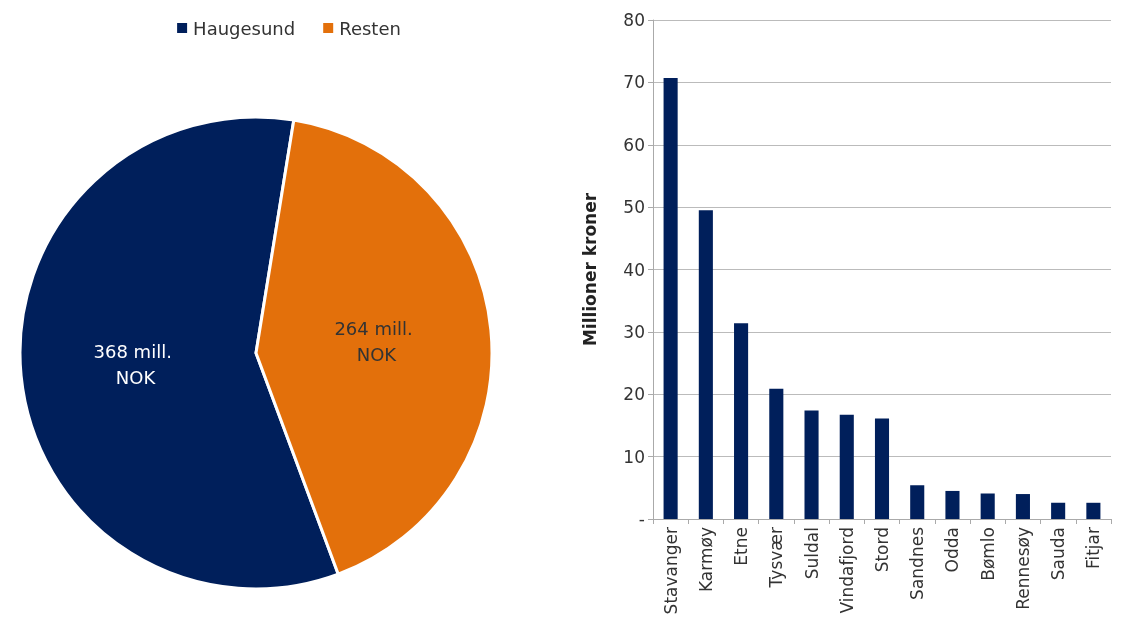  What do you see at coordinates (846, 570) in the screenshot?
I see `x-tick-label: Vindafjord` at bounding box center [846, 570].